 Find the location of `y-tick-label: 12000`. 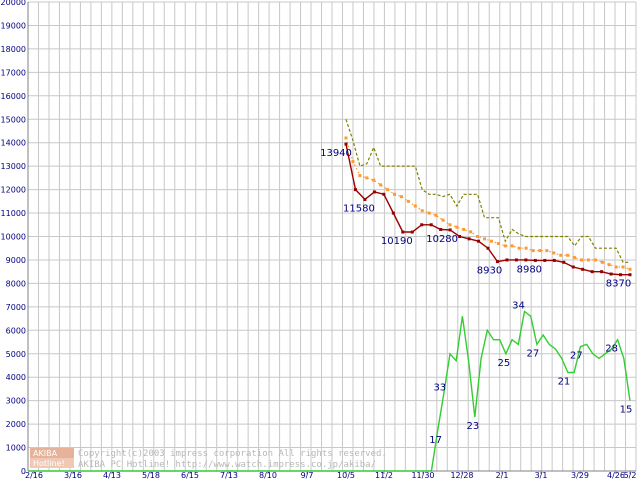

y-tick-label: 12000 is located at coordinates (13, 190).